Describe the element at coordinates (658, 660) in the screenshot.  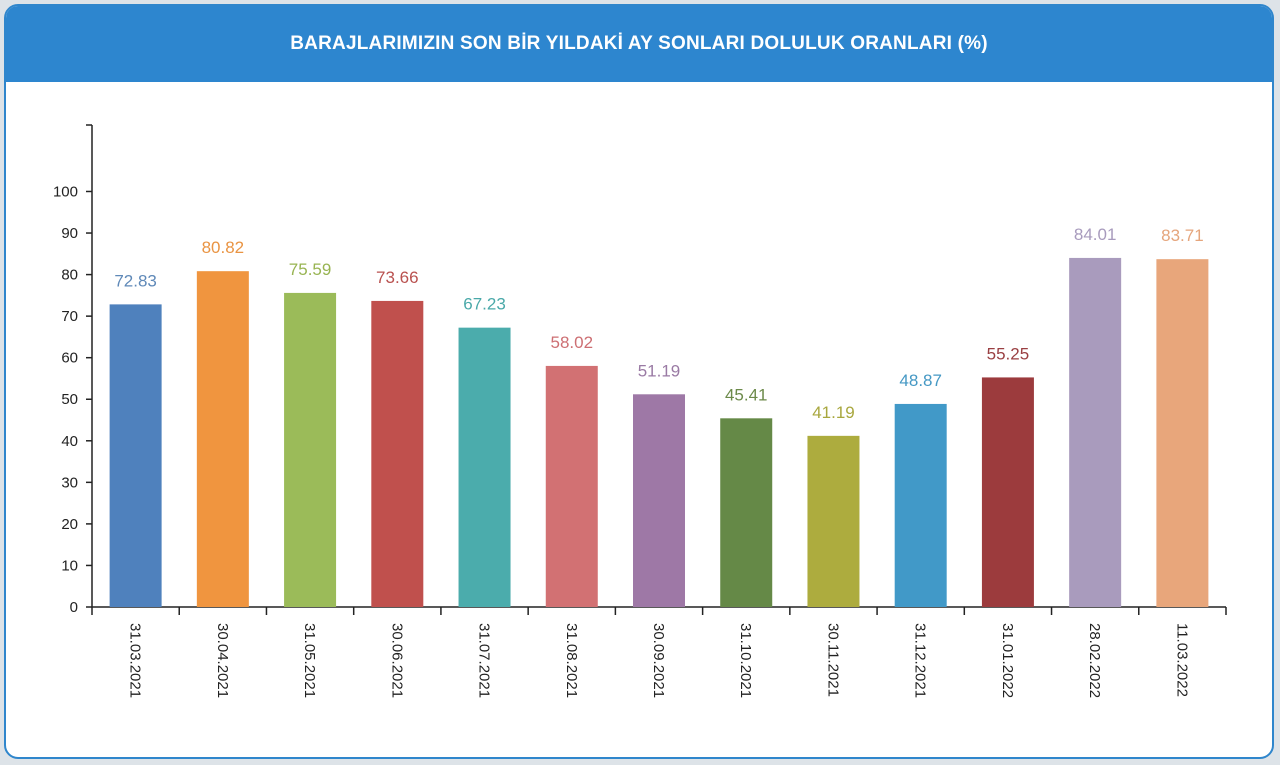
I see `x-tick-label: 30.09.2021` at that location.